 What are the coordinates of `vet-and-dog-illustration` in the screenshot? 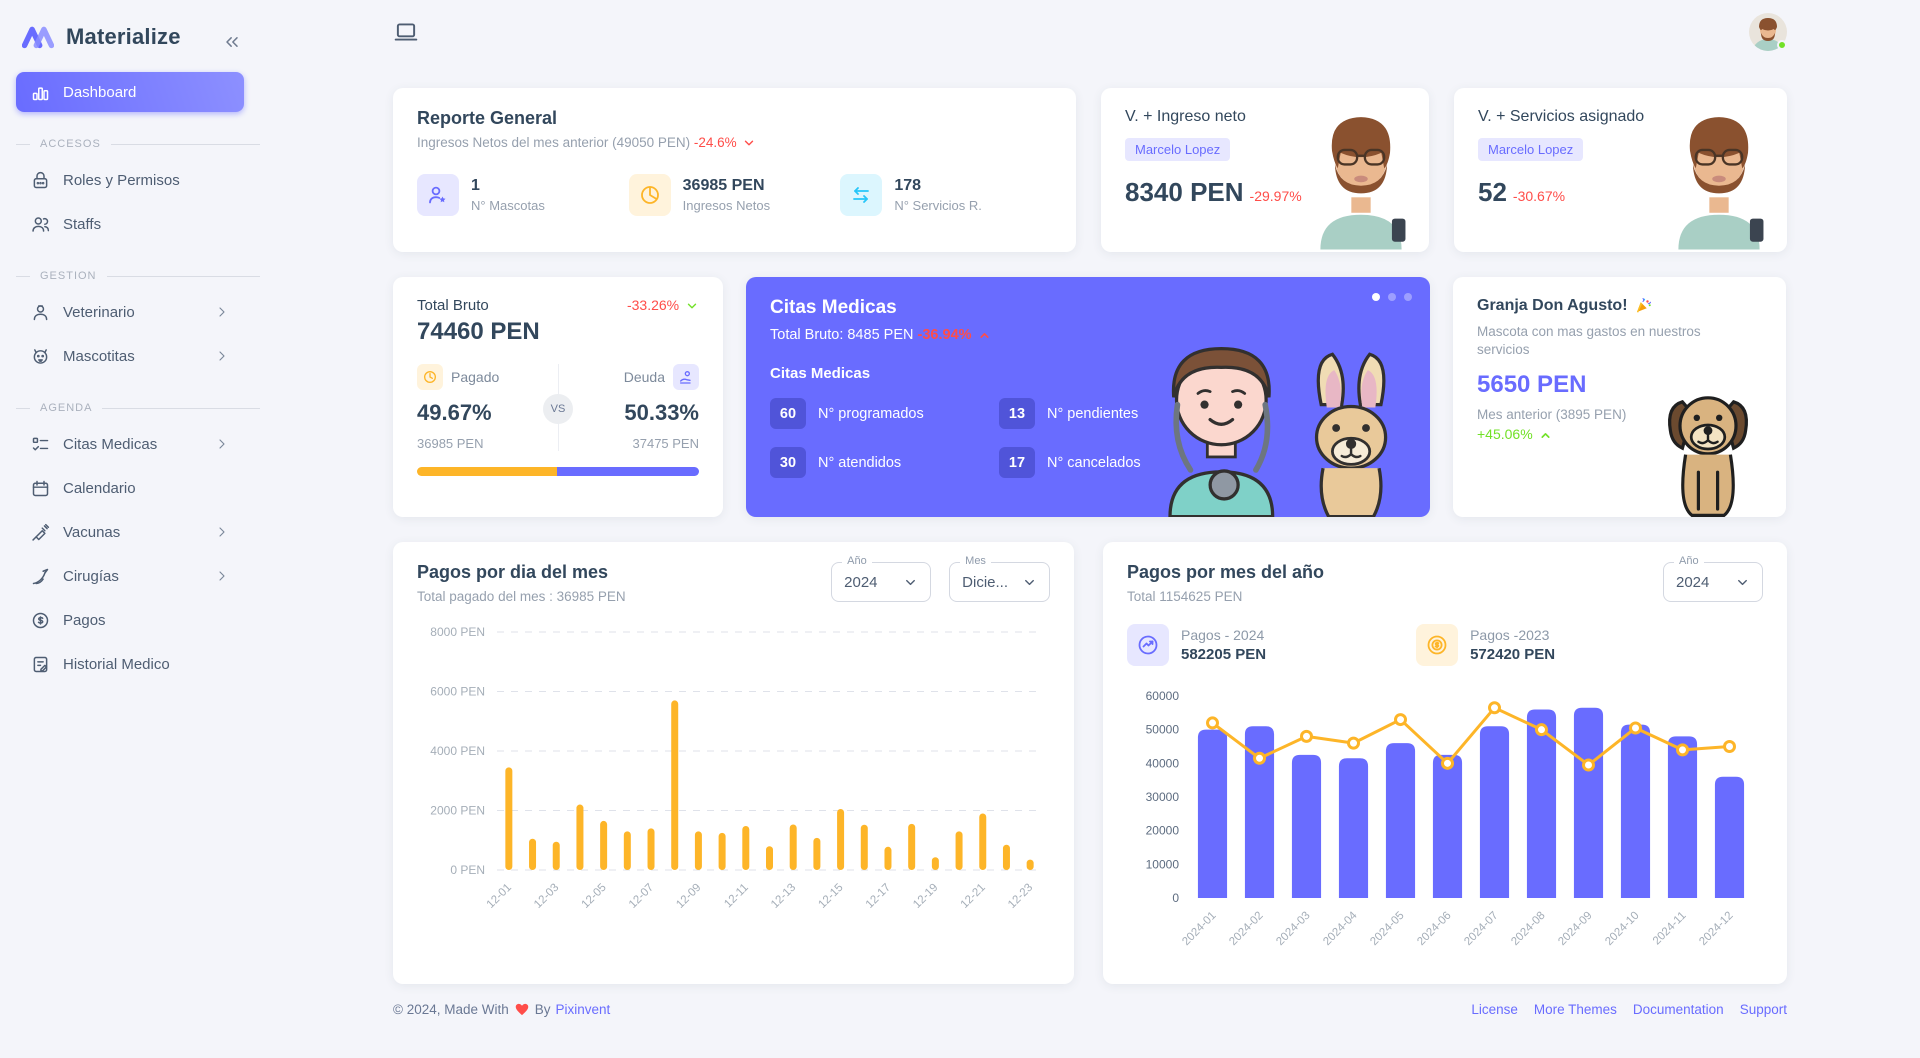 It's located at (1254, 414).